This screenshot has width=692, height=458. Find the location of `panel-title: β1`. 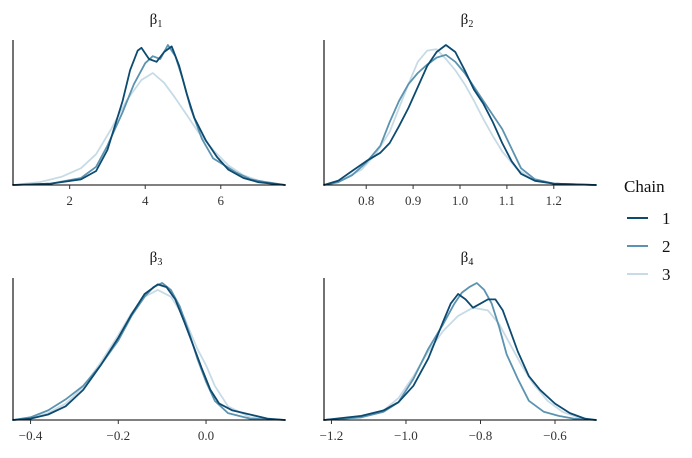

panel-title: β1 is located at coordinates (156, 21).